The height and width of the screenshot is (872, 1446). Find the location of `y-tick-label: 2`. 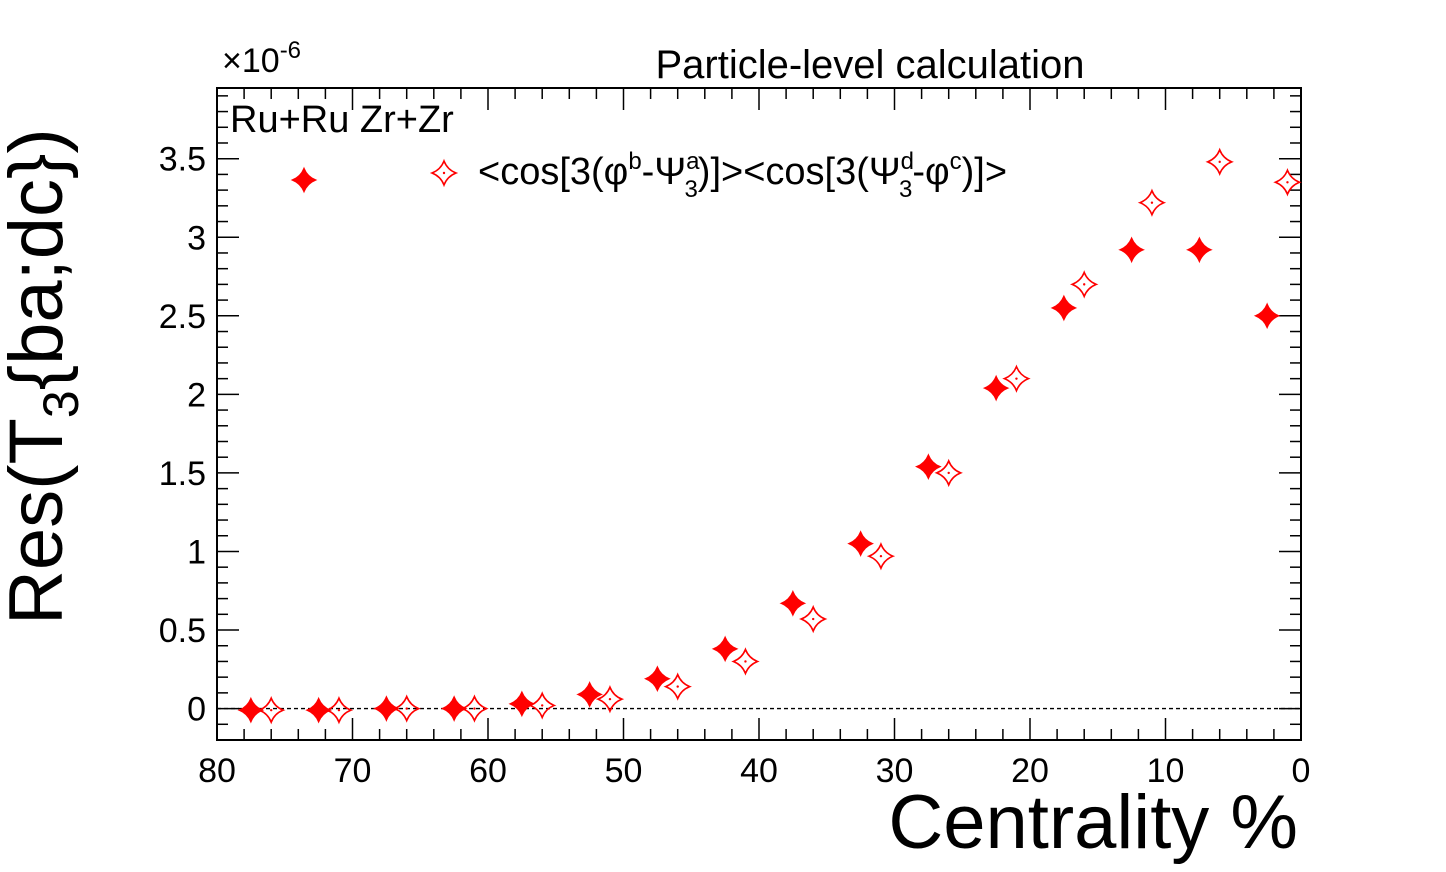

y-tick-label: 2 is located at coordinates (196, 395).